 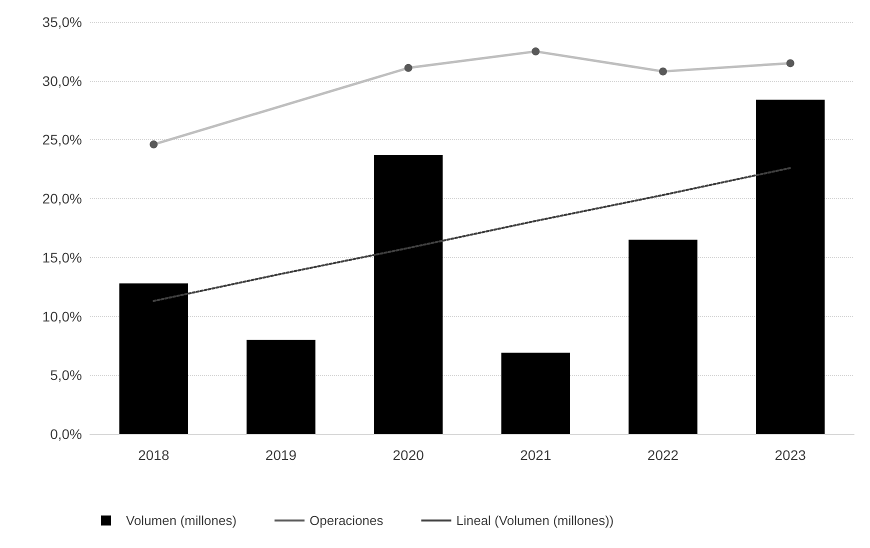 What do you see at coordinates (62, 198) in the screenshot?
I see `y-tick-label: 20,0%` at bounding box center [62, 198].